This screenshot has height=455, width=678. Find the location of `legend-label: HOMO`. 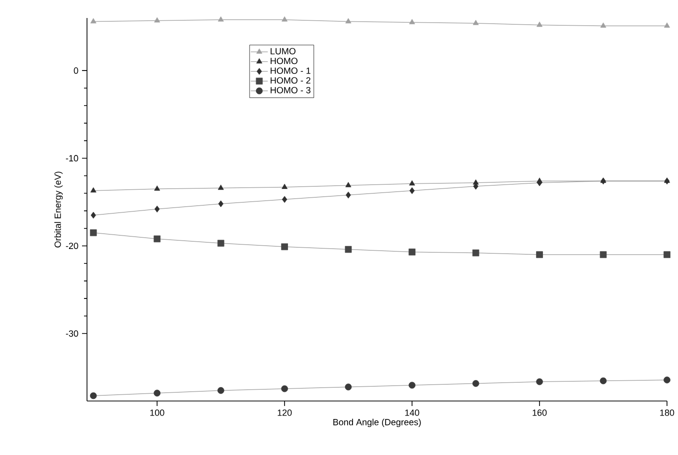

legend-label: HOMO is located at coordinates (284, 61).